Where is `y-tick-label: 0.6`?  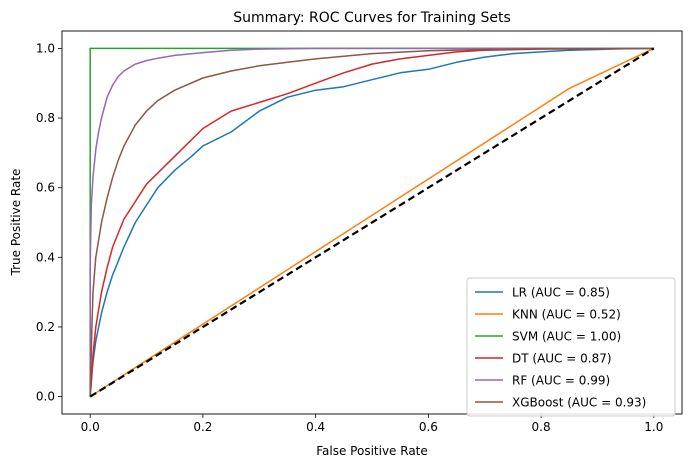
y-tick-label: 0.6 is located at coordinates (45, 188).